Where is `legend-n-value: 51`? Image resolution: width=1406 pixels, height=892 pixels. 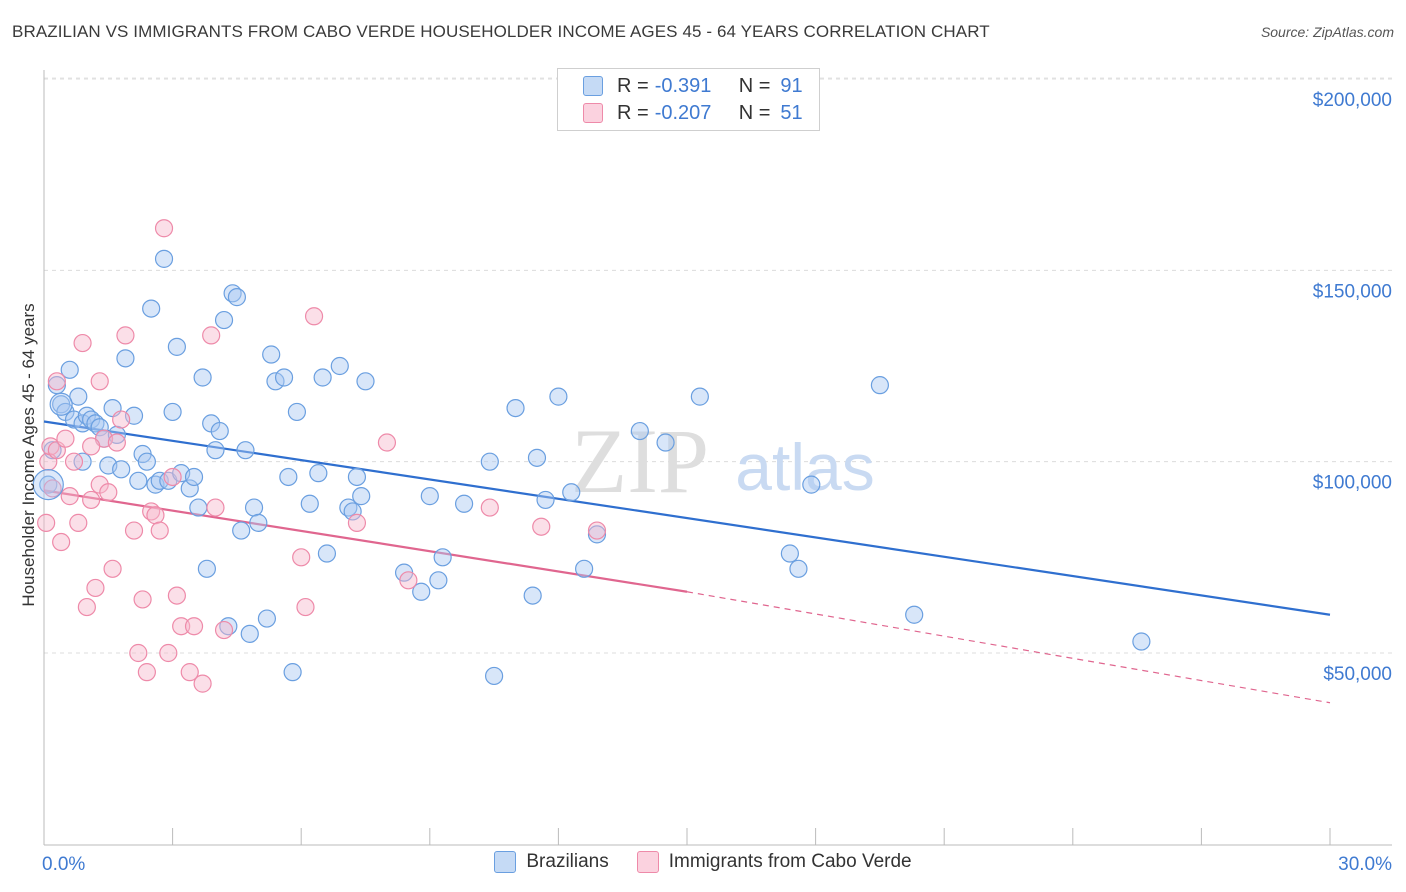
legend-n-value: 51 is located at coordinates (791, 112).